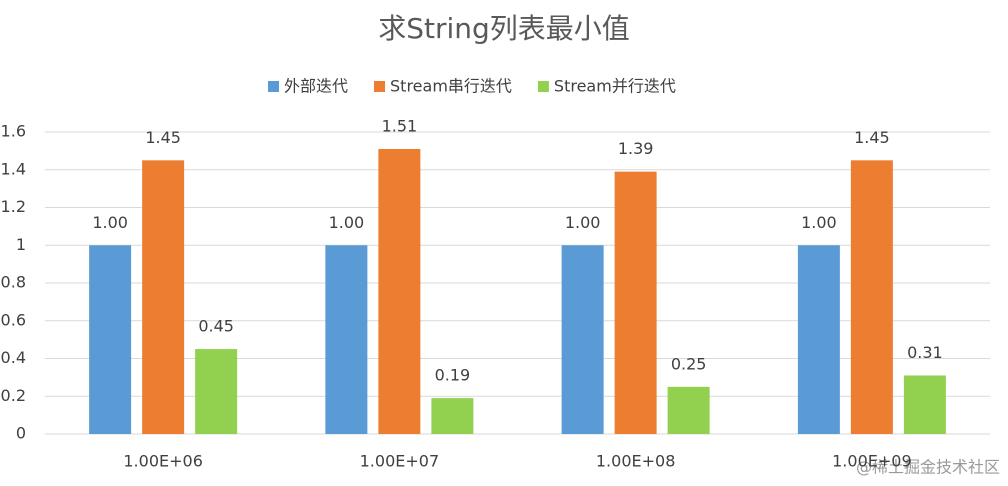 This screenshot has height=486, width=1008. Describe the element at coordinates (13, 395) in the screenshot. I see `y-tick-label: 0.2` at that location.